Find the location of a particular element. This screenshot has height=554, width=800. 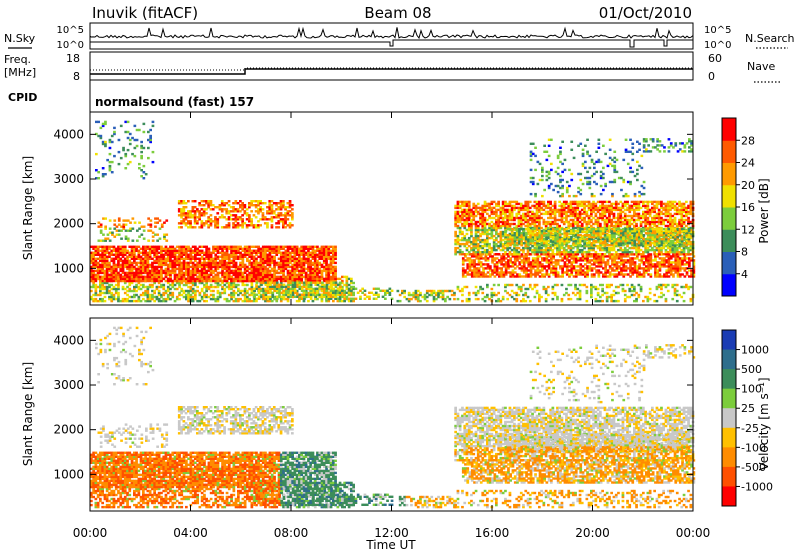

nave-line is located at coordinates (391, 69).